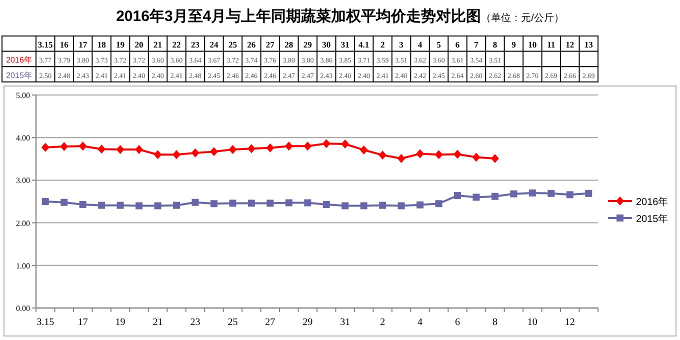  I want to click on x-tick-label: 3.15, so click(45, 44).